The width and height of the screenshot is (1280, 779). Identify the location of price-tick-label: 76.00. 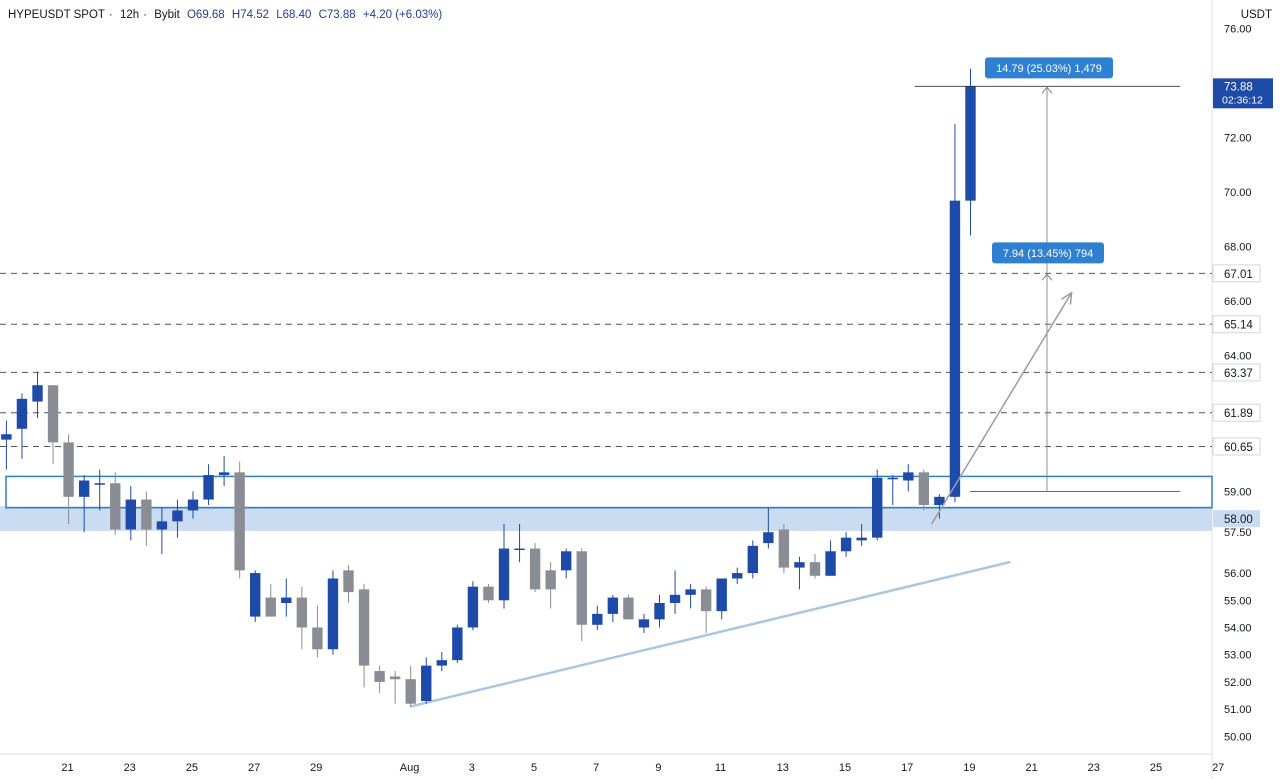
(1238, 30).